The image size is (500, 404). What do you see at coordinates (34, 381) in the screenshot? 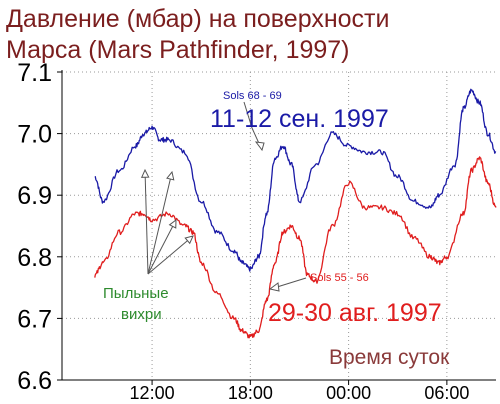
I see `y-tick-label: 6.6` at bounding box center [34, 381].